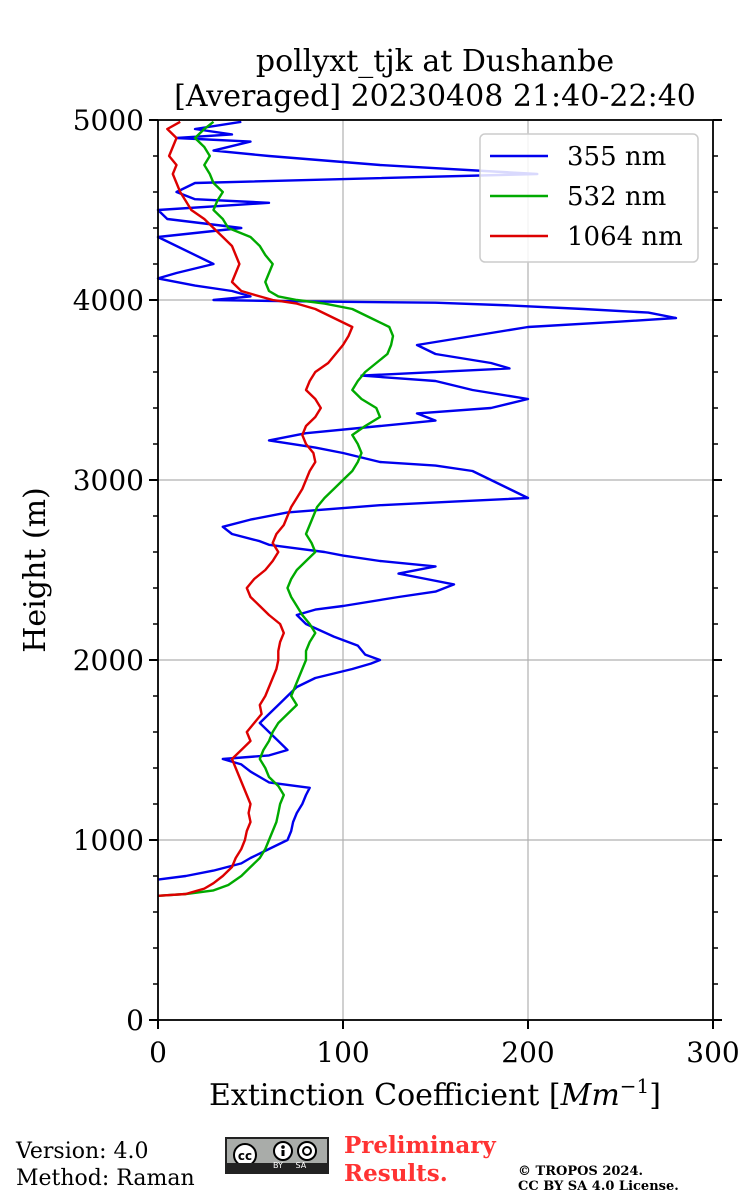  What do you see at coordinates (590, 1095) in the screenshot?
I see `x-axis-unit: Mm` at bounding box center [590, 1095].